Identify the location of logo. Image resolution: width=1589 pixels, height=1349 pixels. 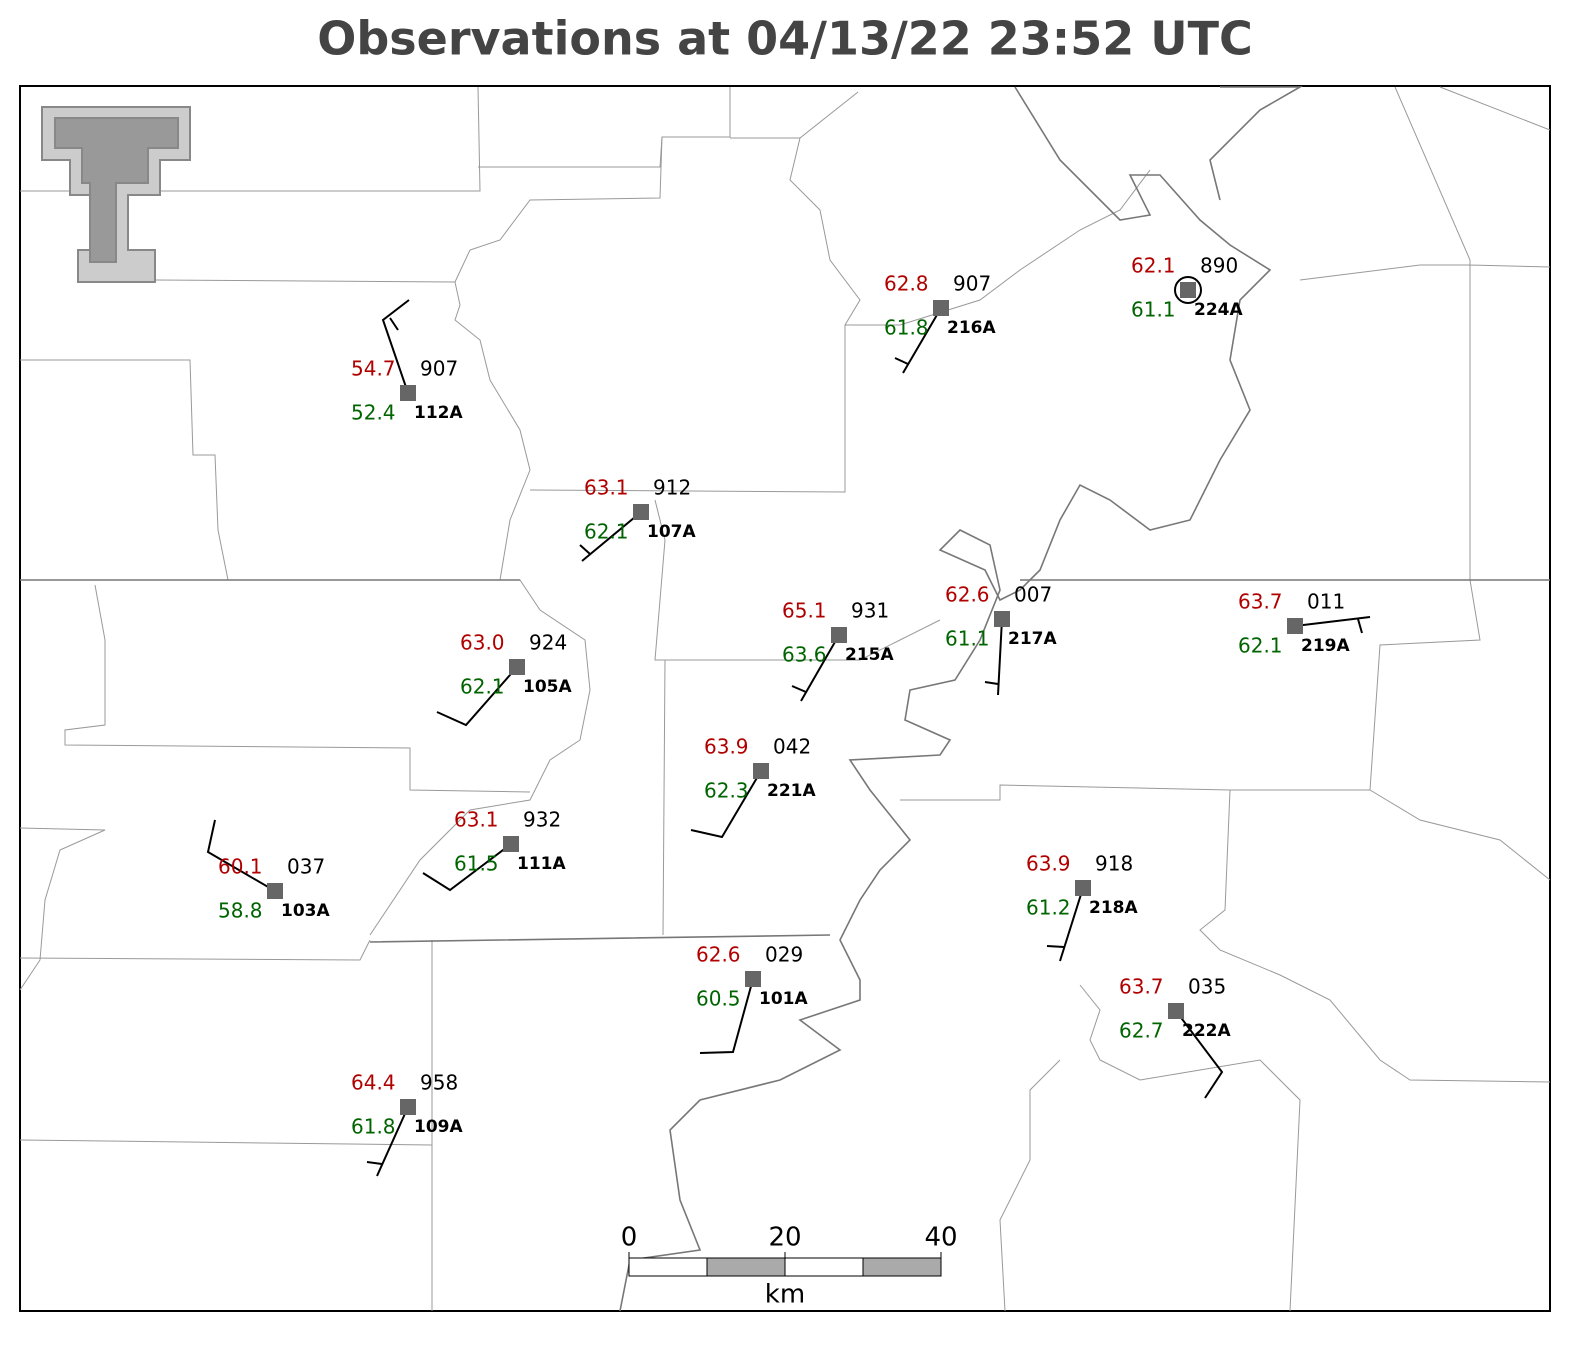
(116, 194).